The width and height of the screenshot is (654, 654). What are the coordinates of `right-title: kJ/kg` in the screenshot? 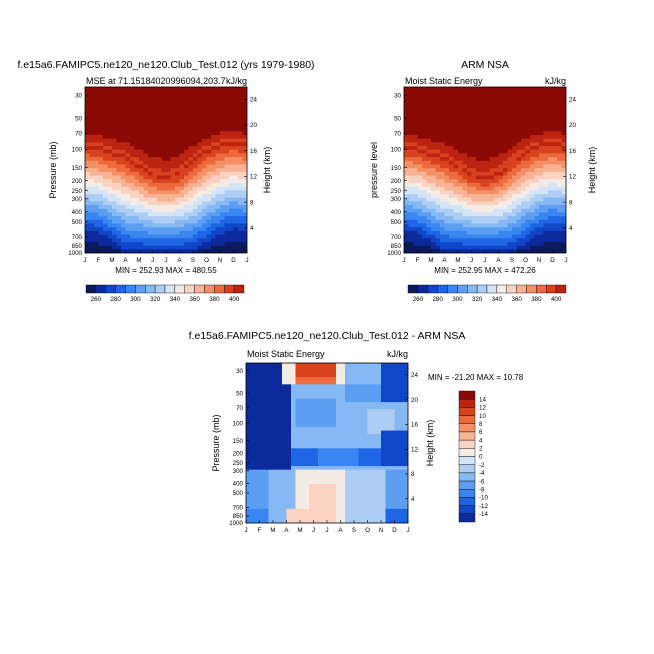 It's located at (397, 354).